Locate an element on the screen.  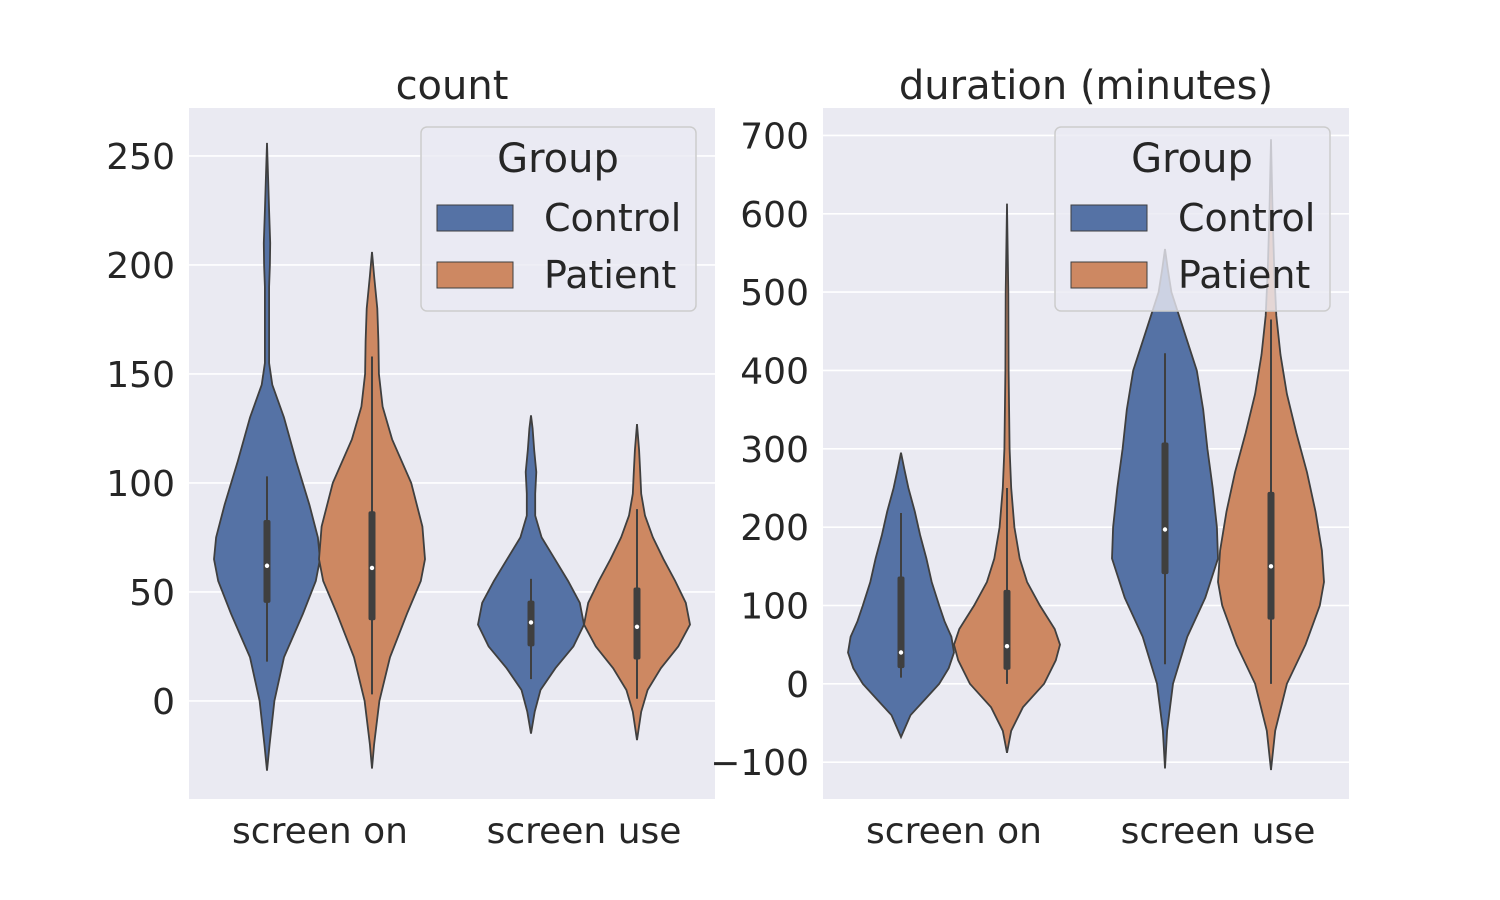
ytick-label: 300 is located at coordinates (774, 450).